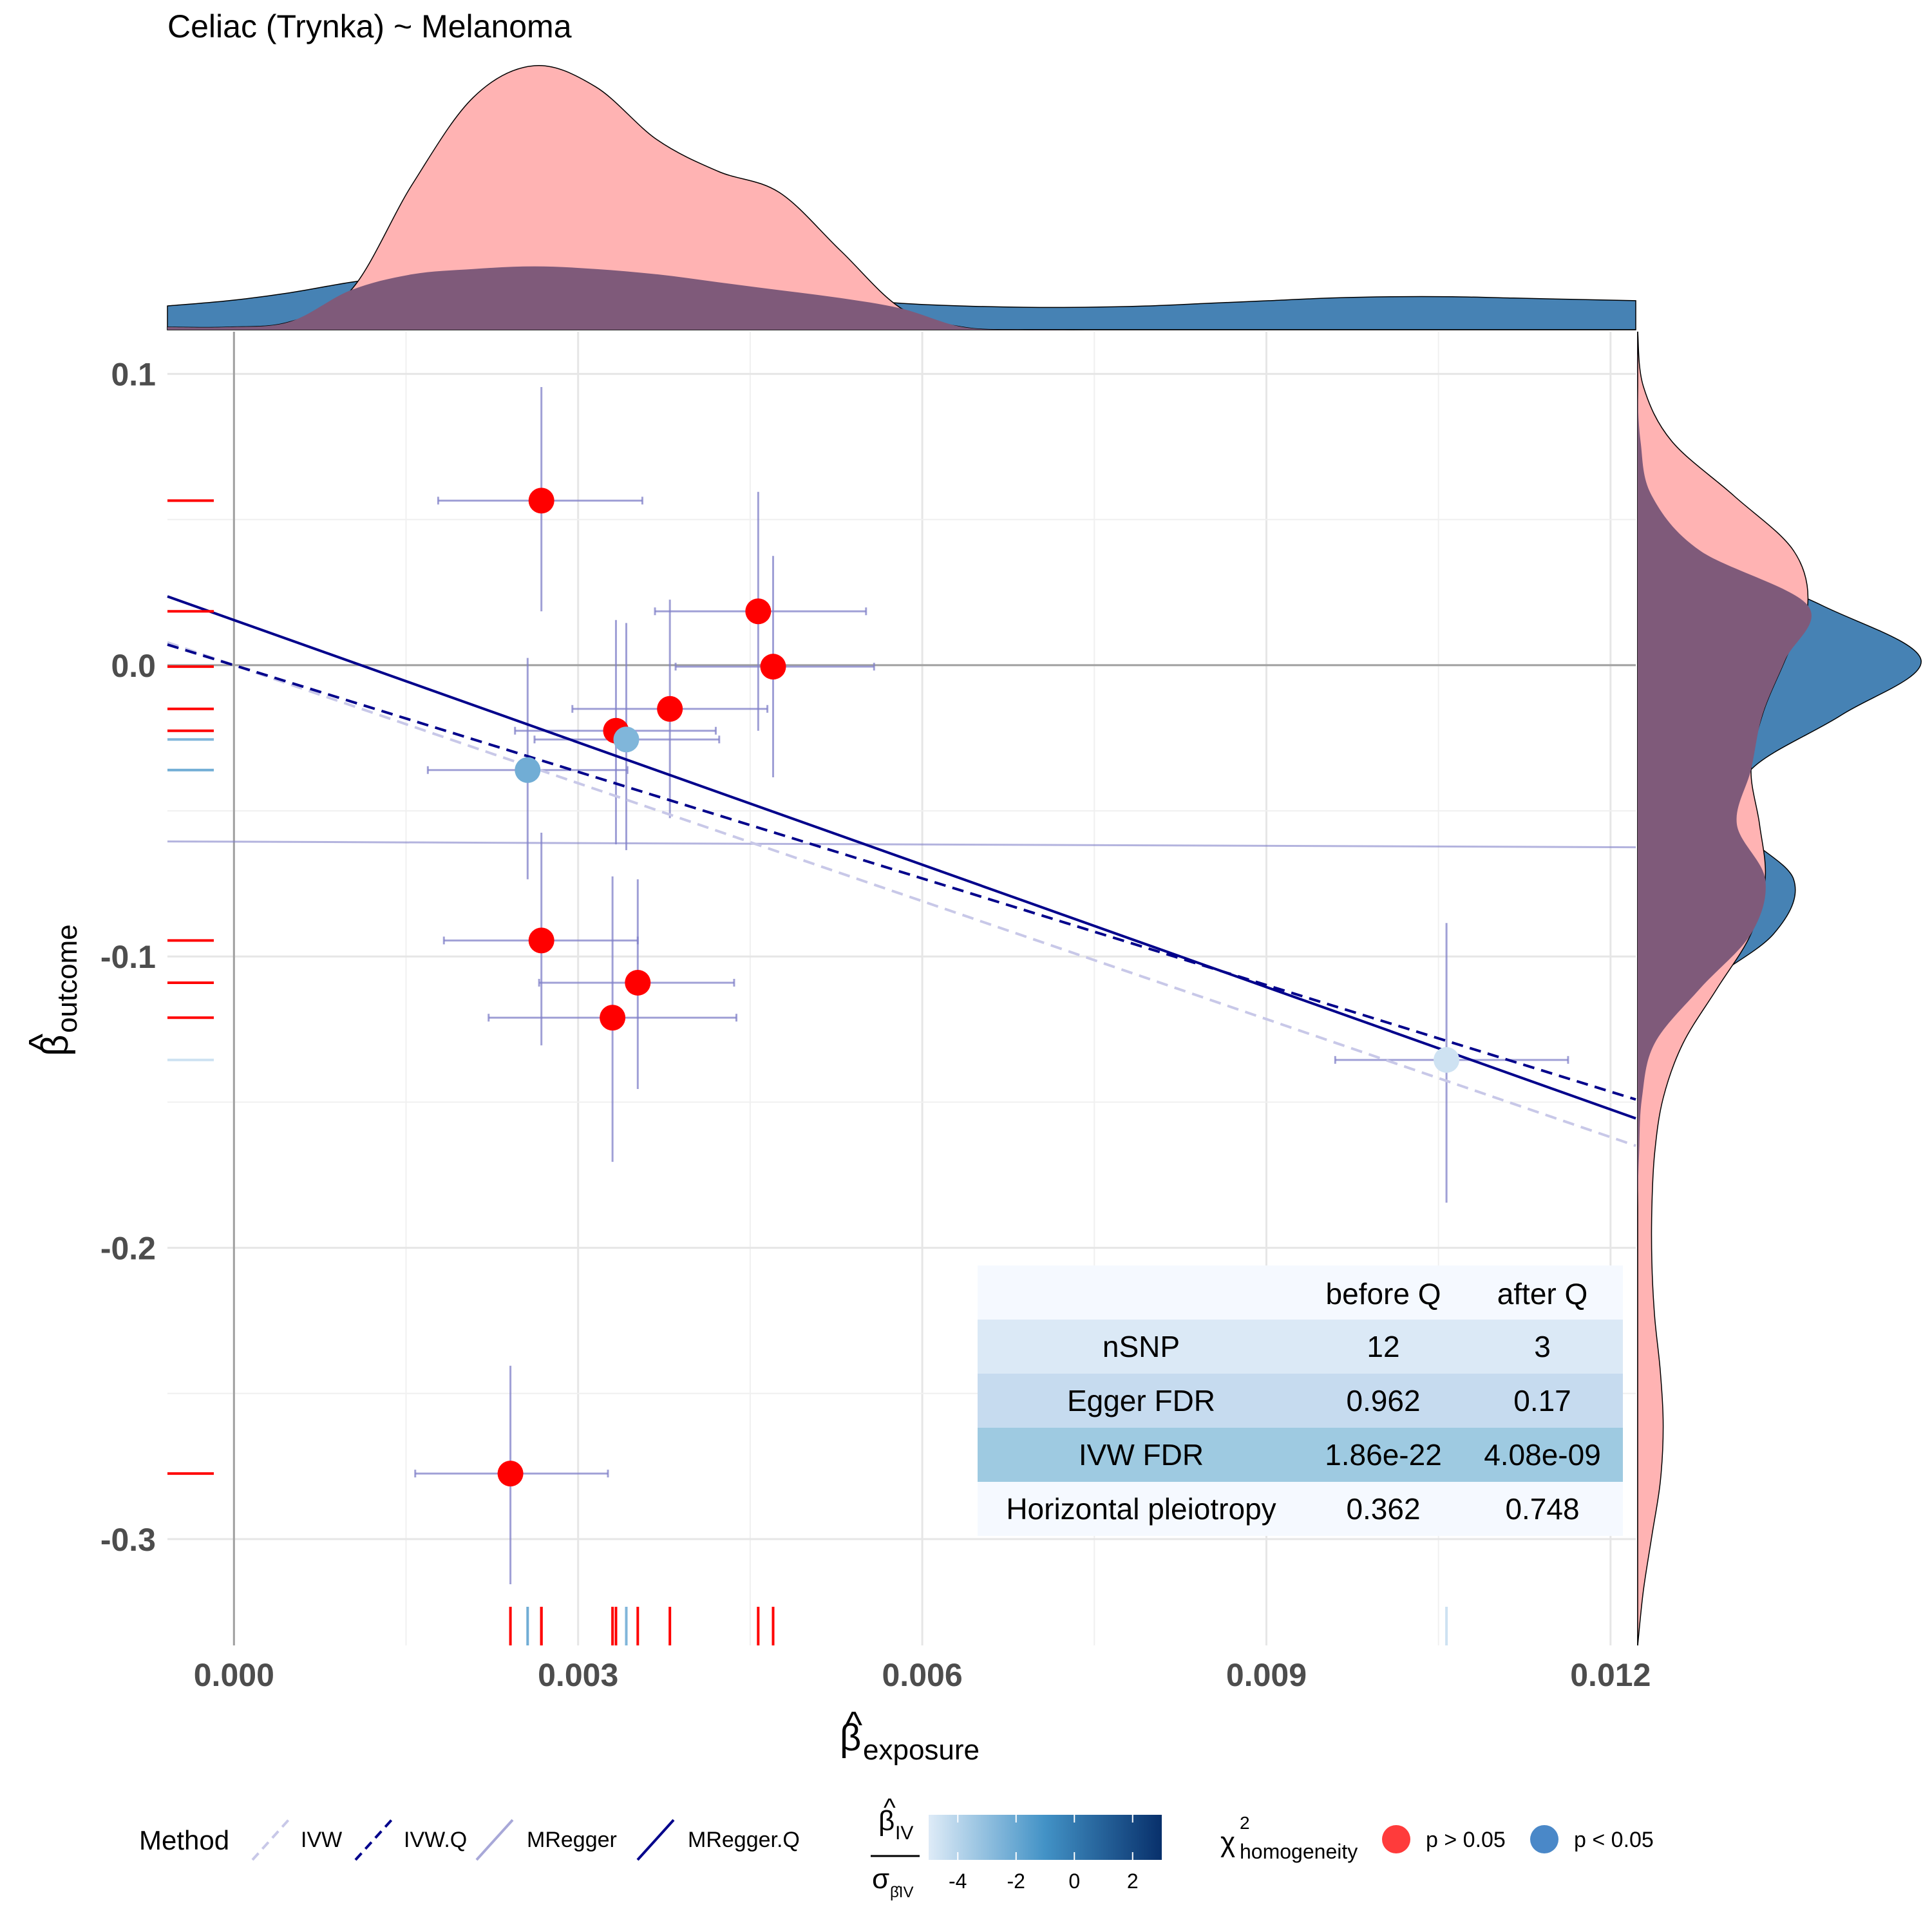  Describe the element at coordinates (234, 1675) in the screenshot. I see `x-tick-label: 0.000` at that location.